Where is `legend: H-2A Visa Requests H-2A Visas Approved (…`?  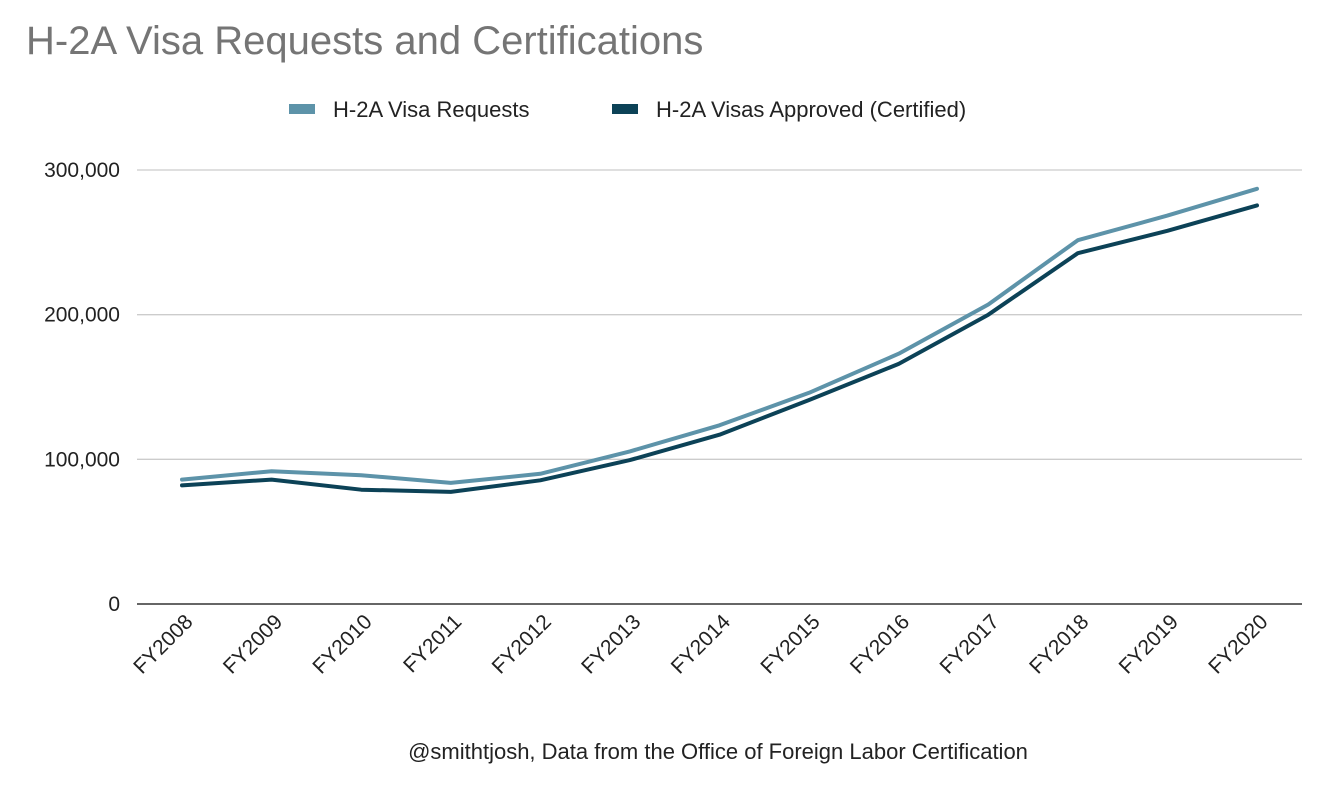
legend: H-2A Visa Requests H-2A Visas Approved (… is located at coordinates (627, 109).